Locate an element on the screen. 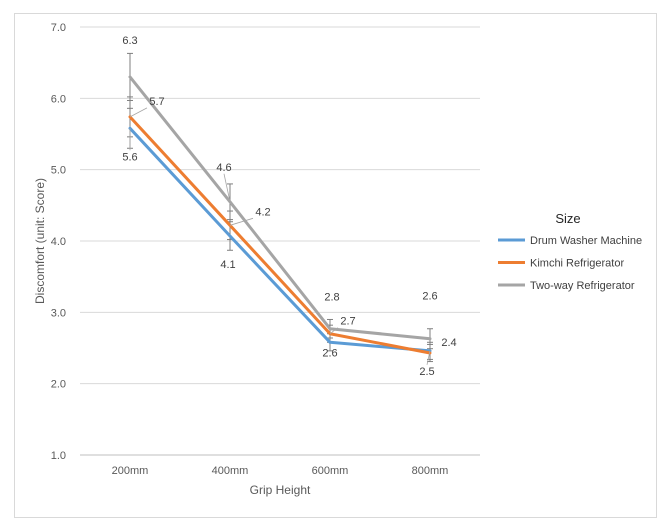 The image size is (672, 532). x-axis-title: Grip Height is located at coordinates (280, 490).